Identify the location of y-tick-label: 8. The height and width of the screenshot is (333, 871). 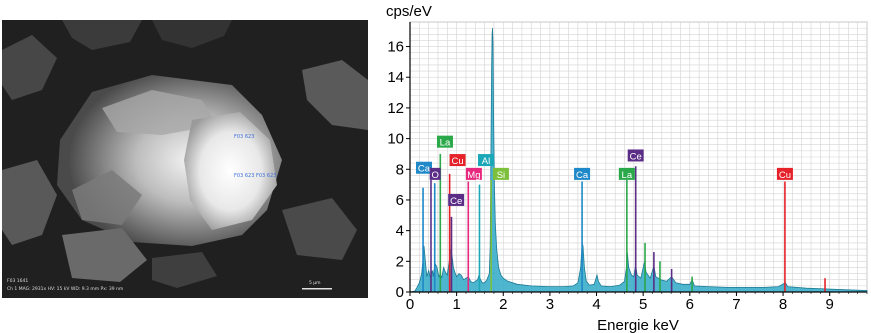
(400, 169).